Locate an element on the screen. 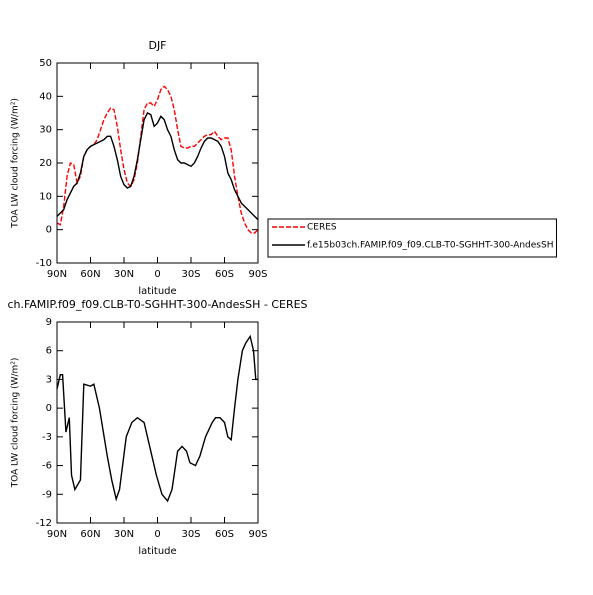  chart-title: DJF is located at coordinates (157, 45).